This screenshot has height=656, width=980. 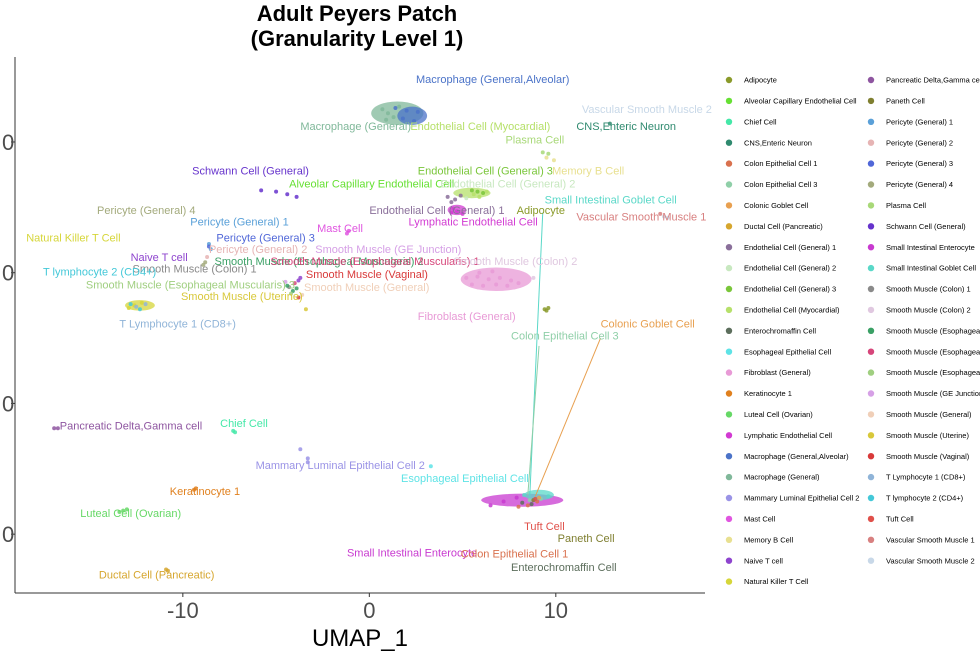 What do you see at coordinates (340, 229) in the screenshot?
I see `cluster-label: Mast Cell` at bounding box center [340, 229].